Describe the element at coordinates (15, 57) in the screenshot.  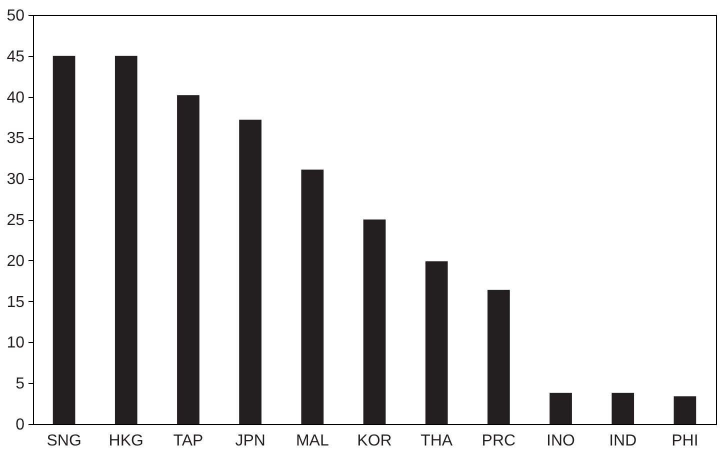
I see `y-tick-label: 45` at that location.